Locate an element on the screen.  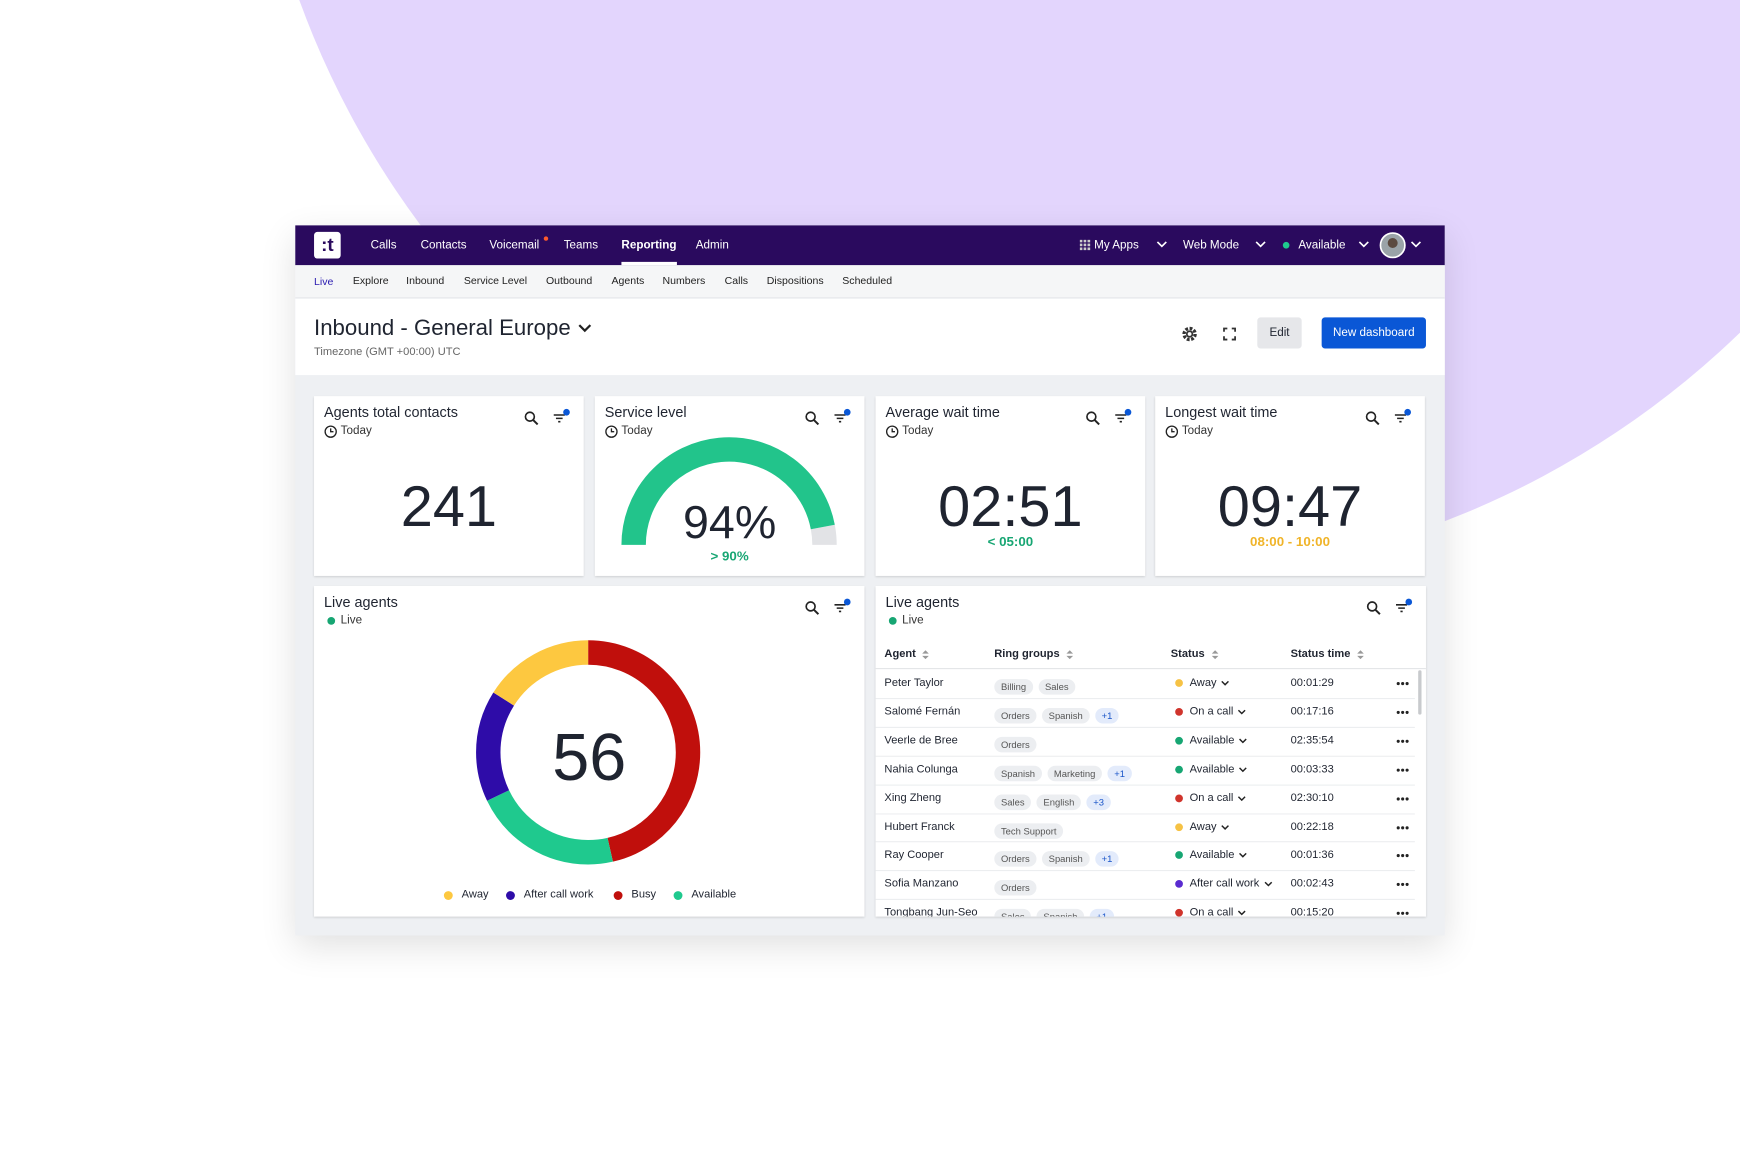
more-tag: +1 is located at coordinates (1107, 715).